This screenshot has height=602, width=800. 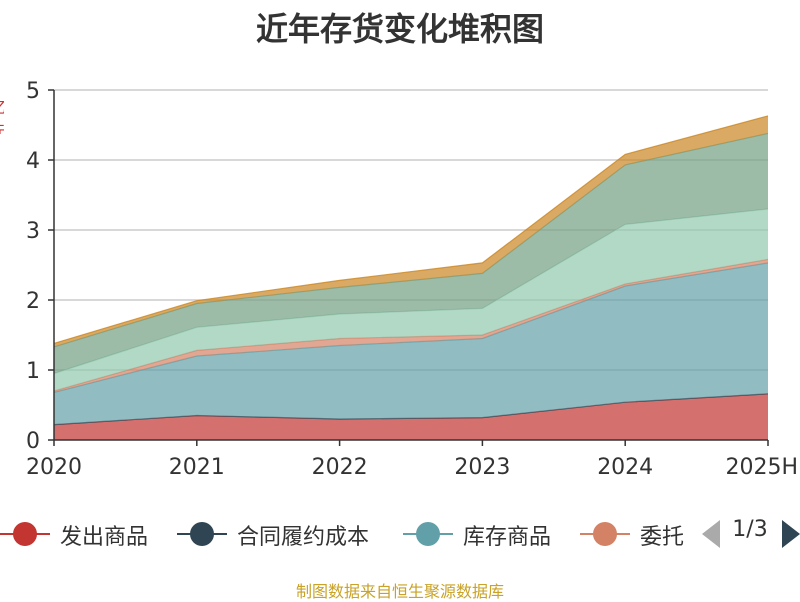 I want to click on y-axis-unit: 亿元, so click(x=2, y=114).